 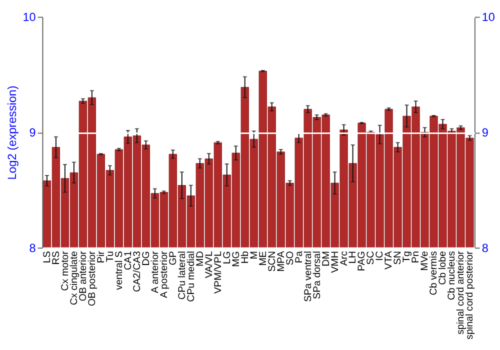 What do you see at coordinates (317, 275) in the screenshot?
I see `x-tick-label: SPa dorsal` at bounding box center [317, 275].